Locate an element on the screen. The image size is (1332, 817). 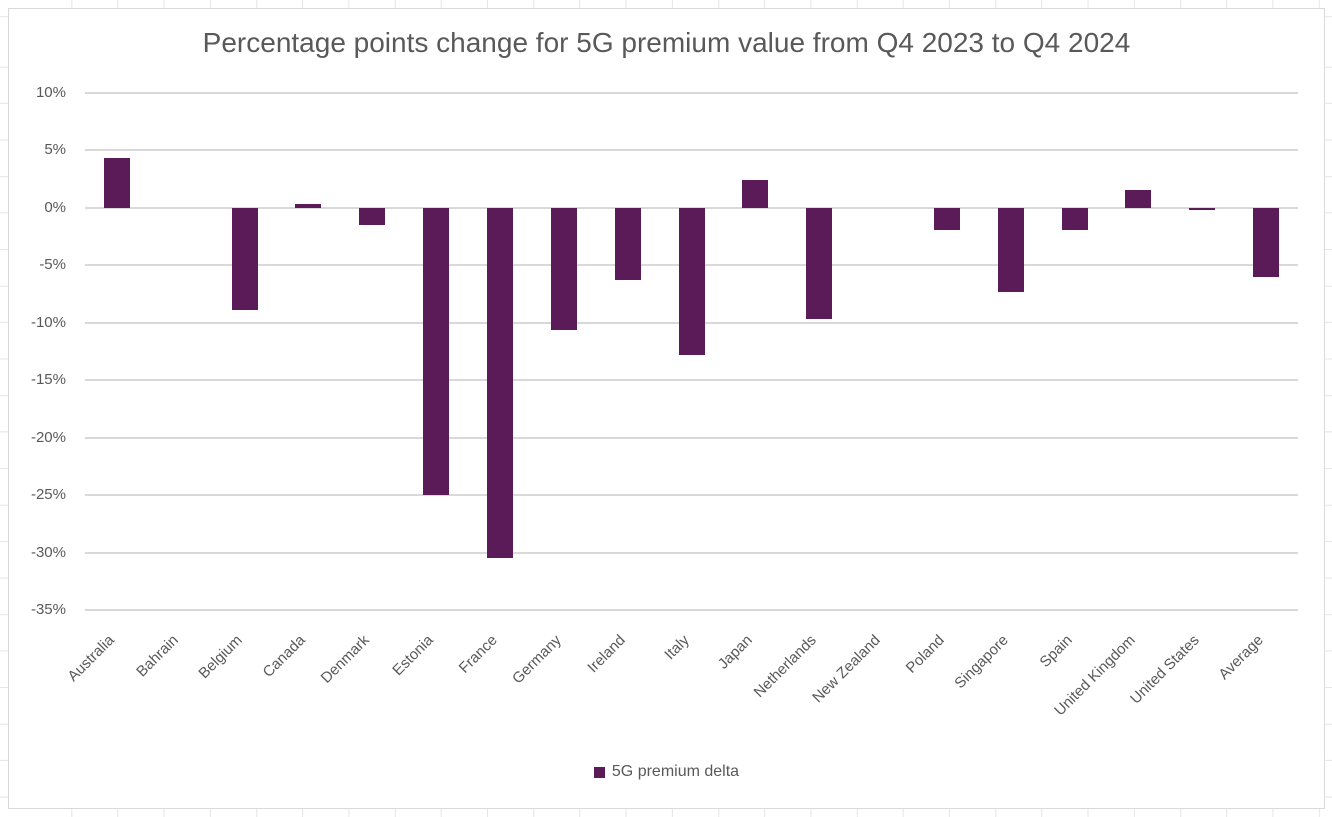
x-axis-label-ireland: Ireland is located at coordinates (606, 654).